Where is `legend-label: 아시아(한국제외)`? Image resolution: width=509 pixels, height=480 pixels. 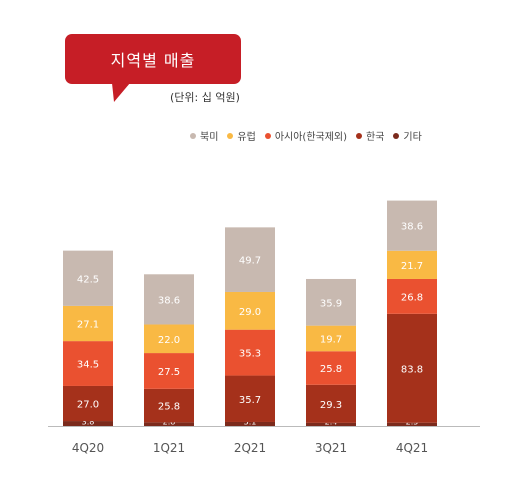
legend-label: 아시아(한국제외) is located at coordinates (311, 137).